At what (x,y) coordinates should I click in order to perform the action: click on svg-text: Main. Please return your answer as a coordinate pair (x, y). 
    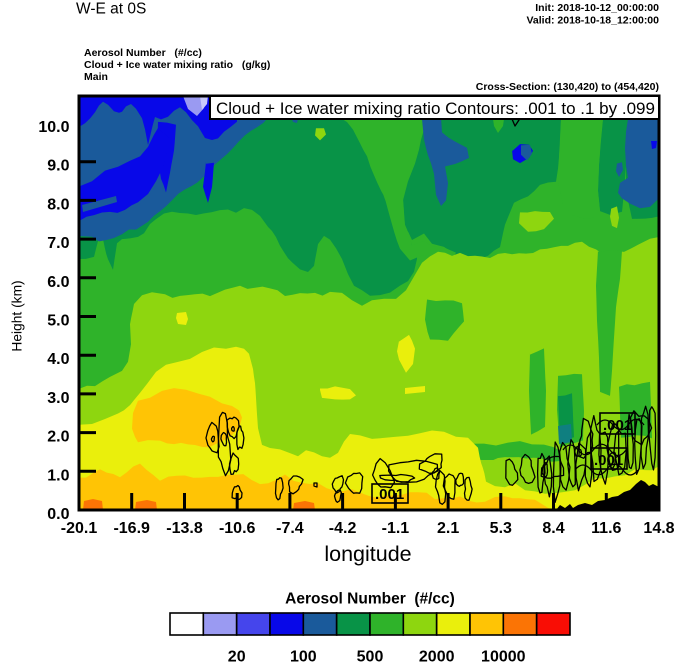
    Looking at the image, I should click on (96, 77).